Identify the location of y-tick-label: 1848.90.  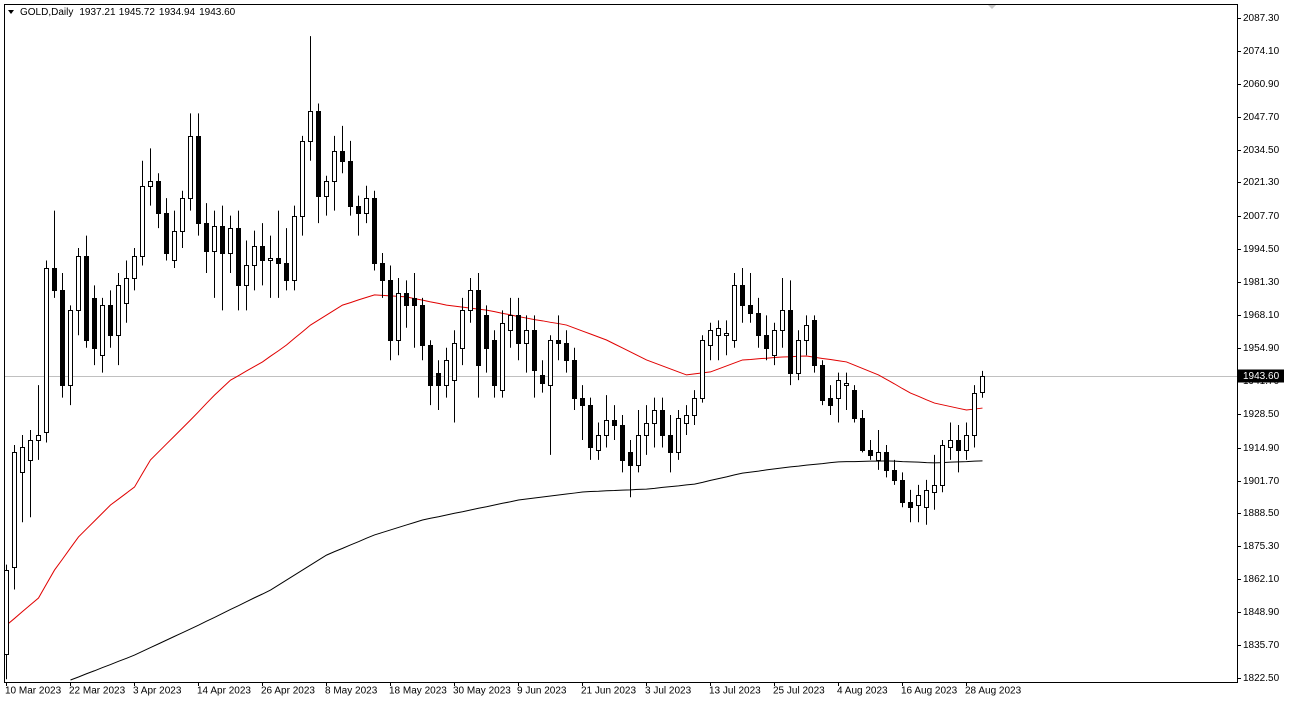
(1261, 612).